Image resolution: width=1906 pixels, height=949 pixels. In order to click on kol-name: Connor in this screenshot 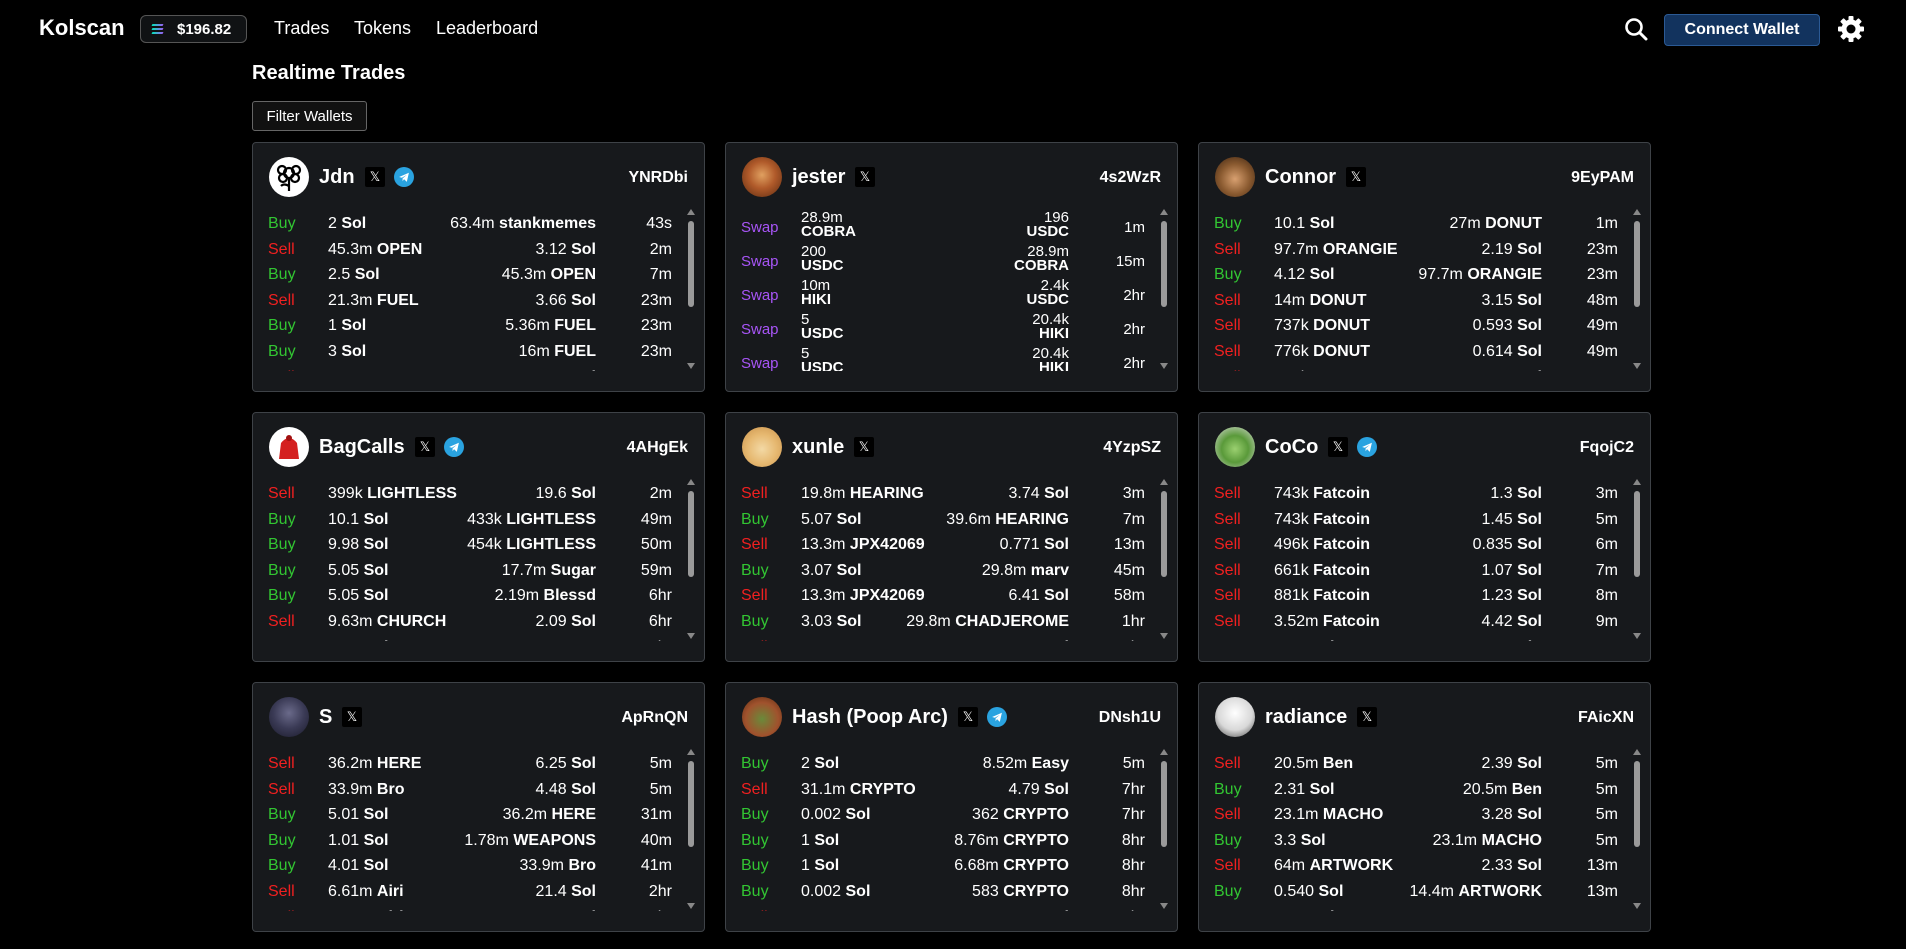, I will do `click(1301, 177)`.